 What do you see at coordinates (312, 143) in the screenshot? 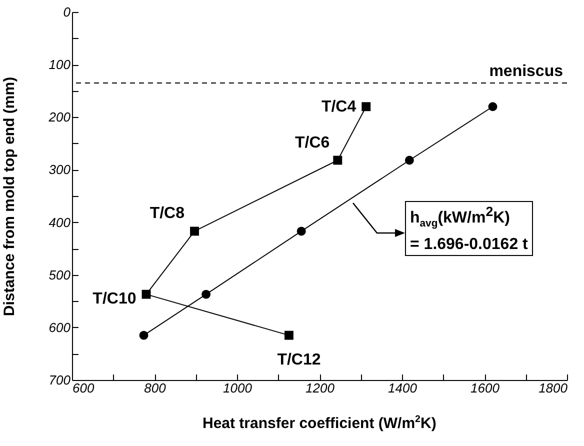
I see `annotation: T/C6` at bounding box center [312, 143].